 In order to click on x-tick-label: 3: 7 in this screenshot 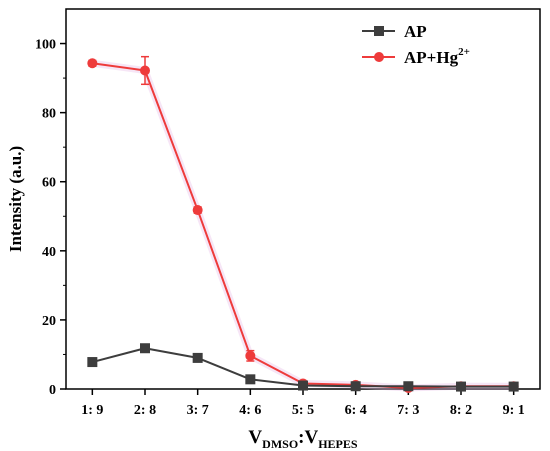, I will do `click(198, 410)`.